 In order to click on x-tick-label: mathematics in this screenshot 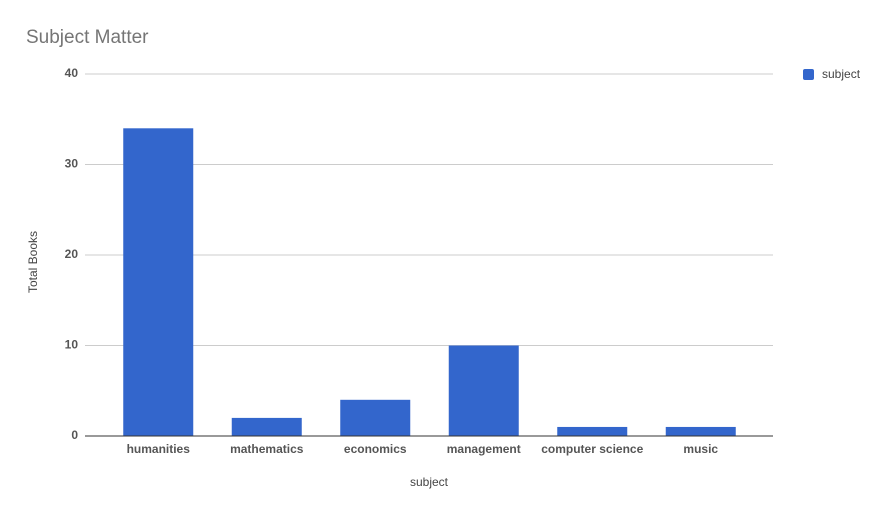, I will do `click(267, 449)`.